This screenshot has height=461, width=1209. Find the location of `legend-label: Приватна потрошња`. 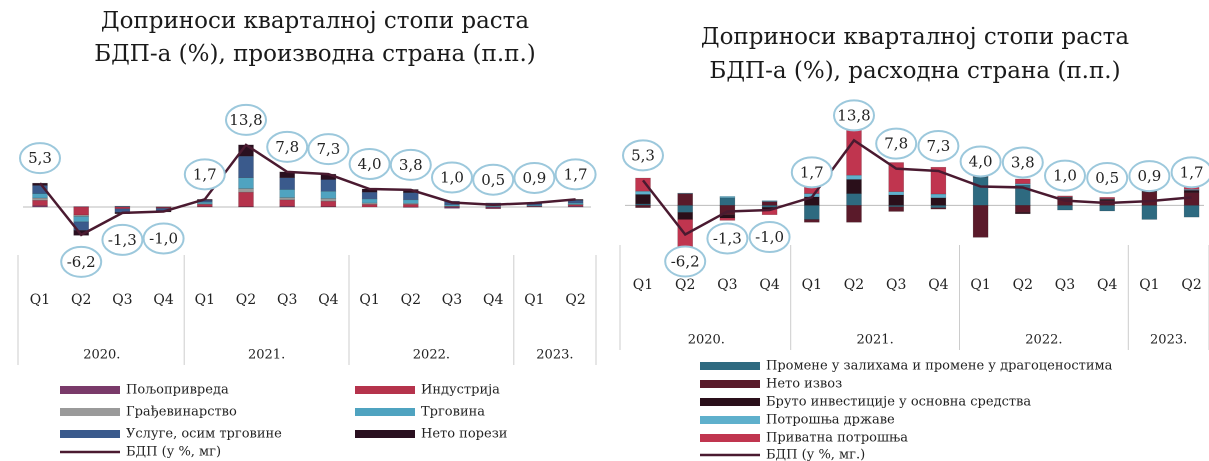

legend-label: Приватна потрошња is located at coordinates (837, 438).